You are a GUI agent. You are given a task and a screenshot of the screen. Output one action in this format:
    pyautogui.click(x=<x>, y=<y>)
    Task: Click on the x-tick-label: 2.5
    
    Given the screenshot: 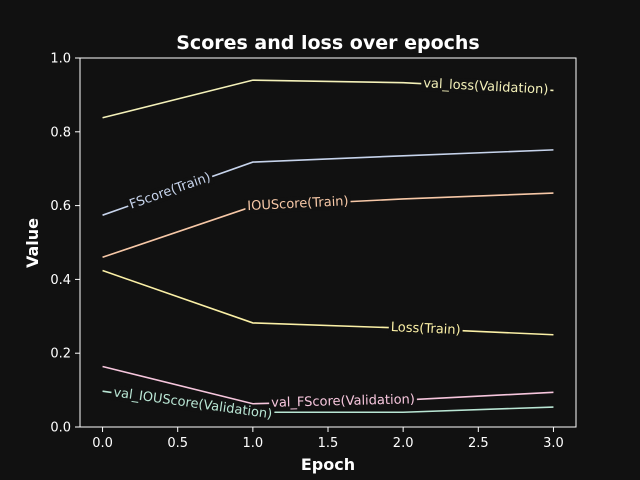 What is the action you would take?
    pyautogui.click(x=478, y=443)
    